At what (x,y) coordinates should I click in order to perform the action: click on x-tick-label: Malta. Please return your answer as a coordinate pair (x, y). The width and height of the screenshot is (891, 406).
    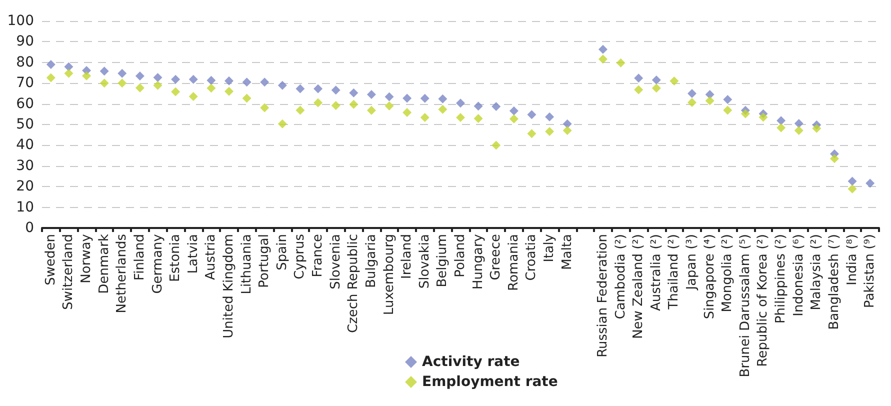
    Looking at the image, I should click on (567, 252).